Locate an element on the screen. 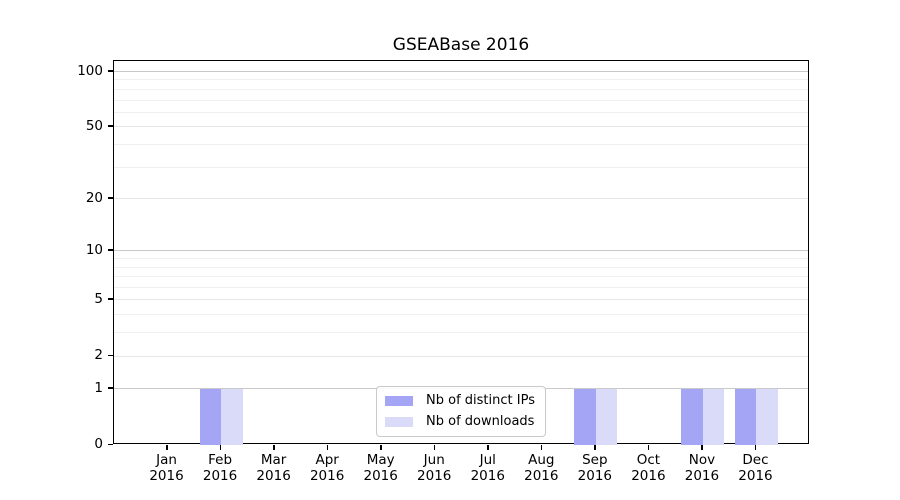  x-tick-label-jan: Jan 2016 is located at coordinates (166, 468).